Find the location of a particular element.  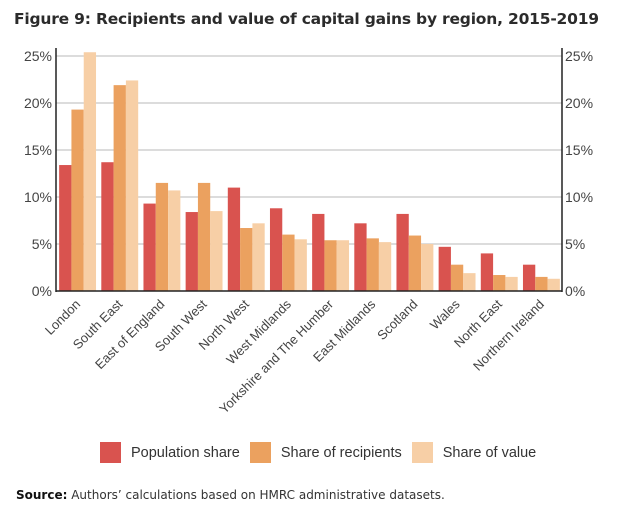

legend-label: Share of recipients is located at coordinates (341, 452).